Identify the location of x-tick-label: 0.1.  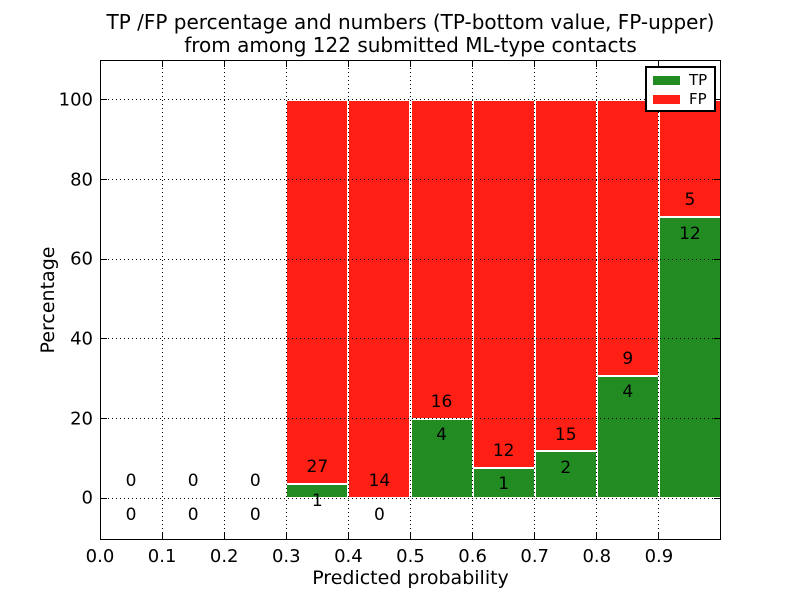
(162, 556).